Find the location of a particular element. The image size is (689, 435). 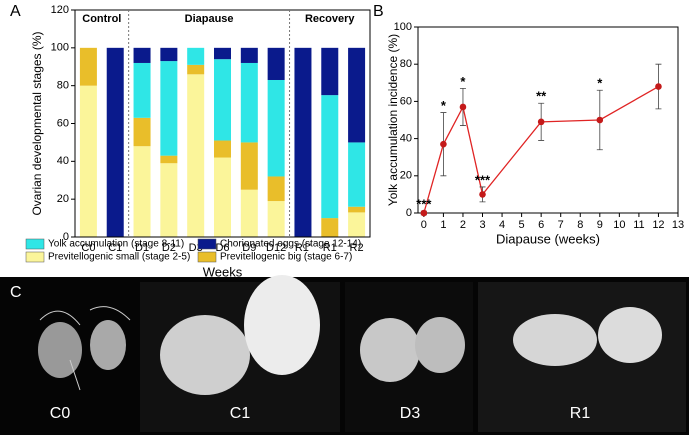

photo-label: D3 is located at coordinates (410, 413).